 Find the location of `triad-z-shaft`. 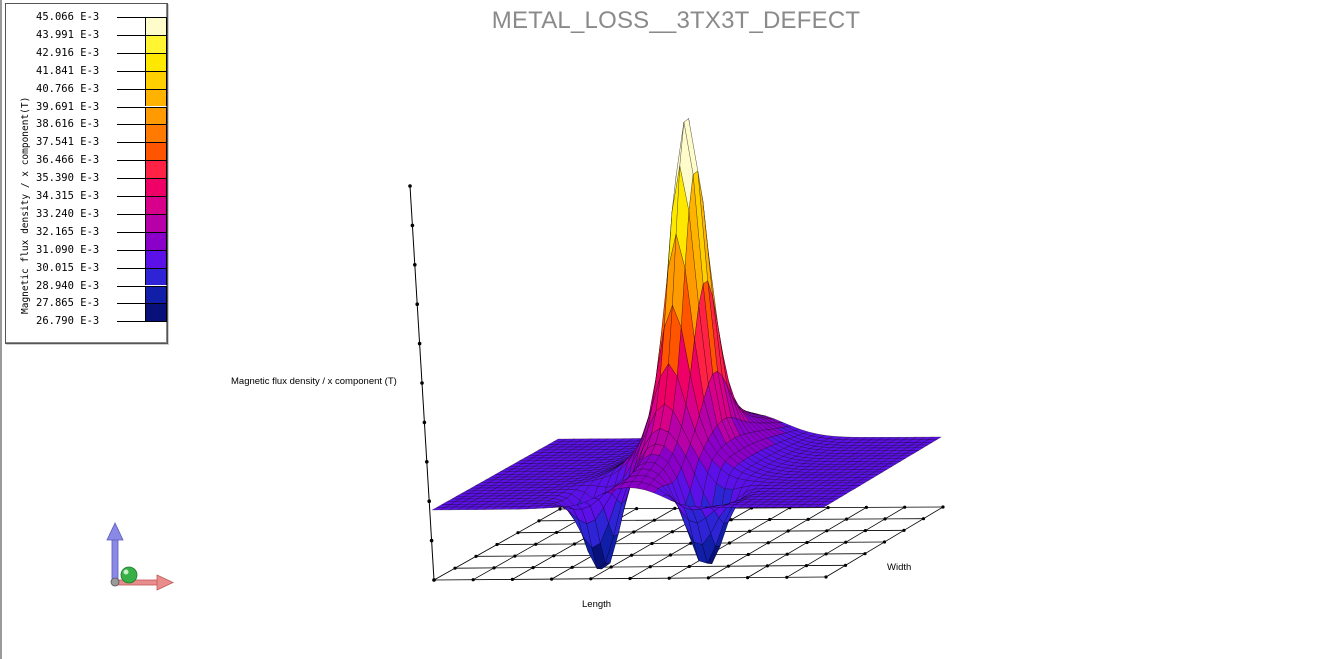

triad-z-shaft is located at coordinates (115, 561).